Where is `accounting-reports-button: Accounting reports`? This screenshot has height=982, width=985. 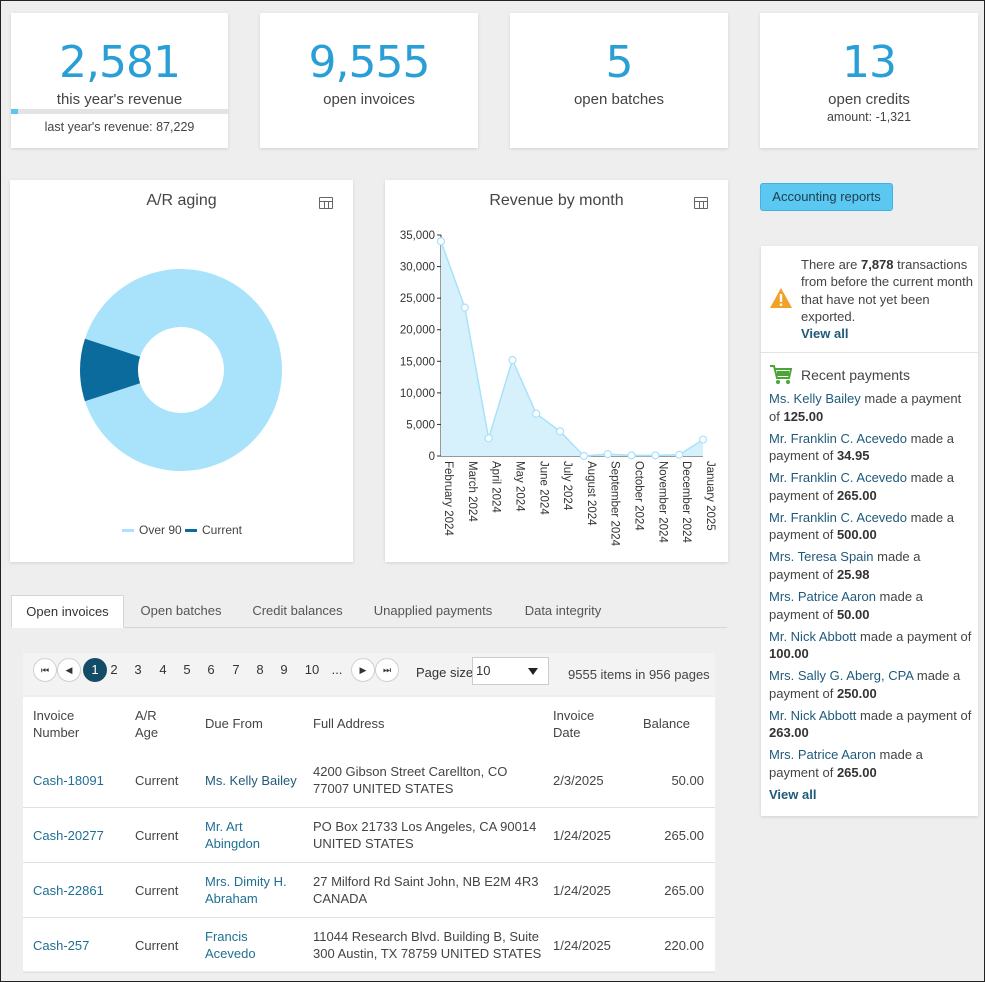
accounting-reports-button: Accounting reports is located at coordinates (826, 197).